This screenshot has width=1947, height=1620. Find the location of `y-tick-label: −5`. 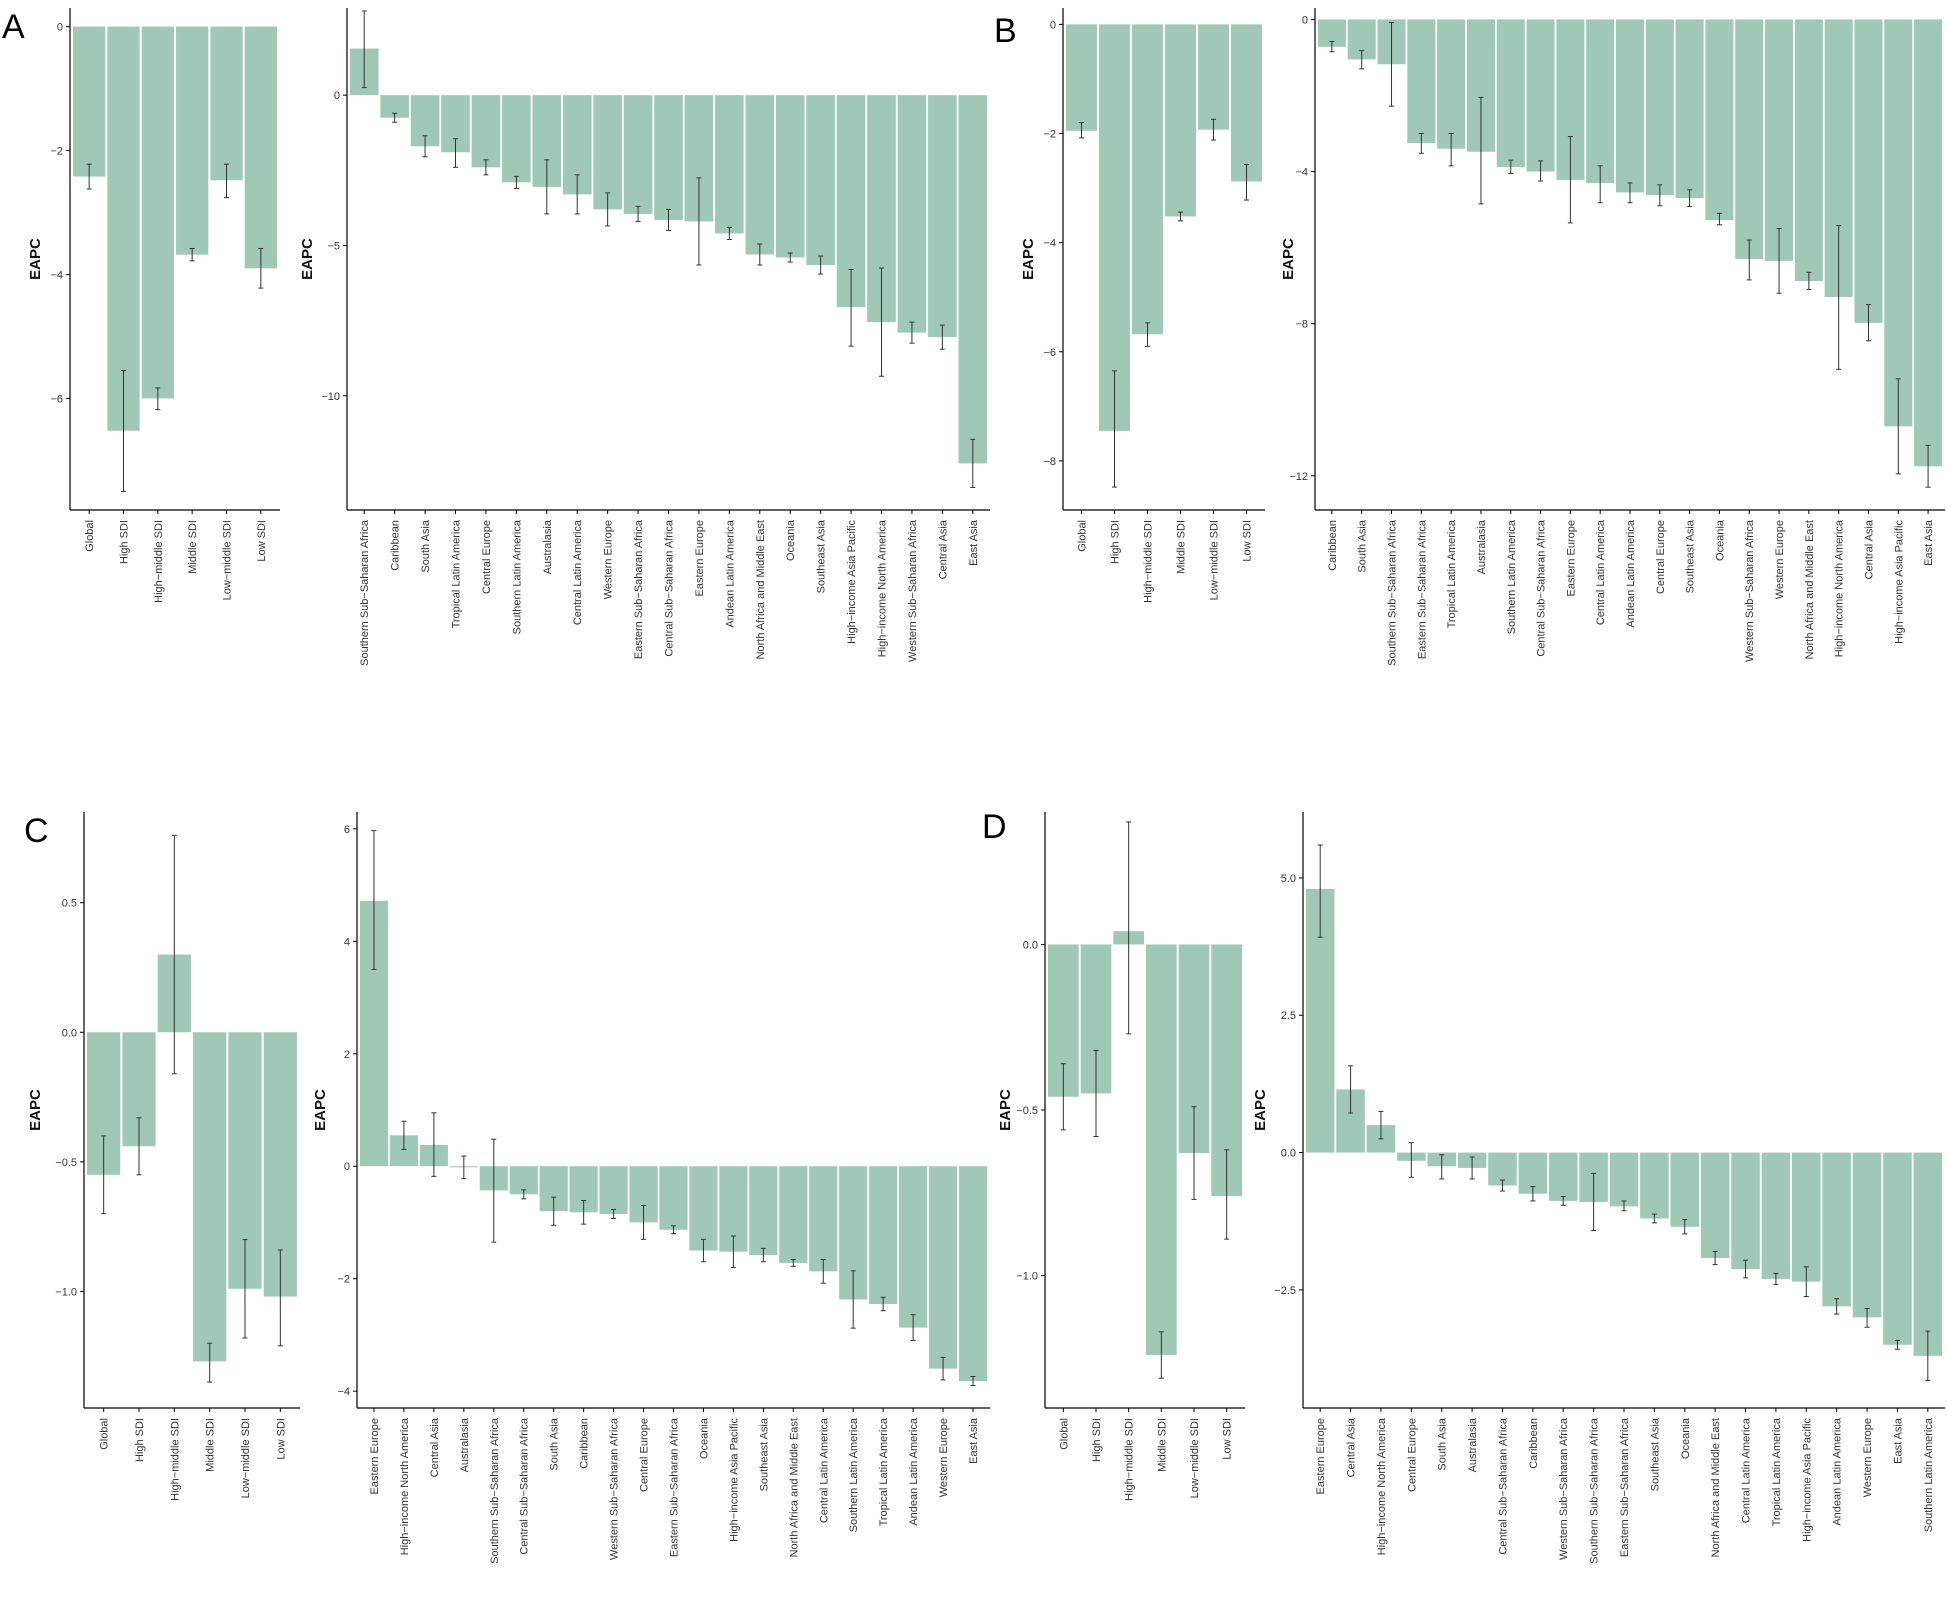

y-tick-label: −5 is located at coordinates (333, 246).